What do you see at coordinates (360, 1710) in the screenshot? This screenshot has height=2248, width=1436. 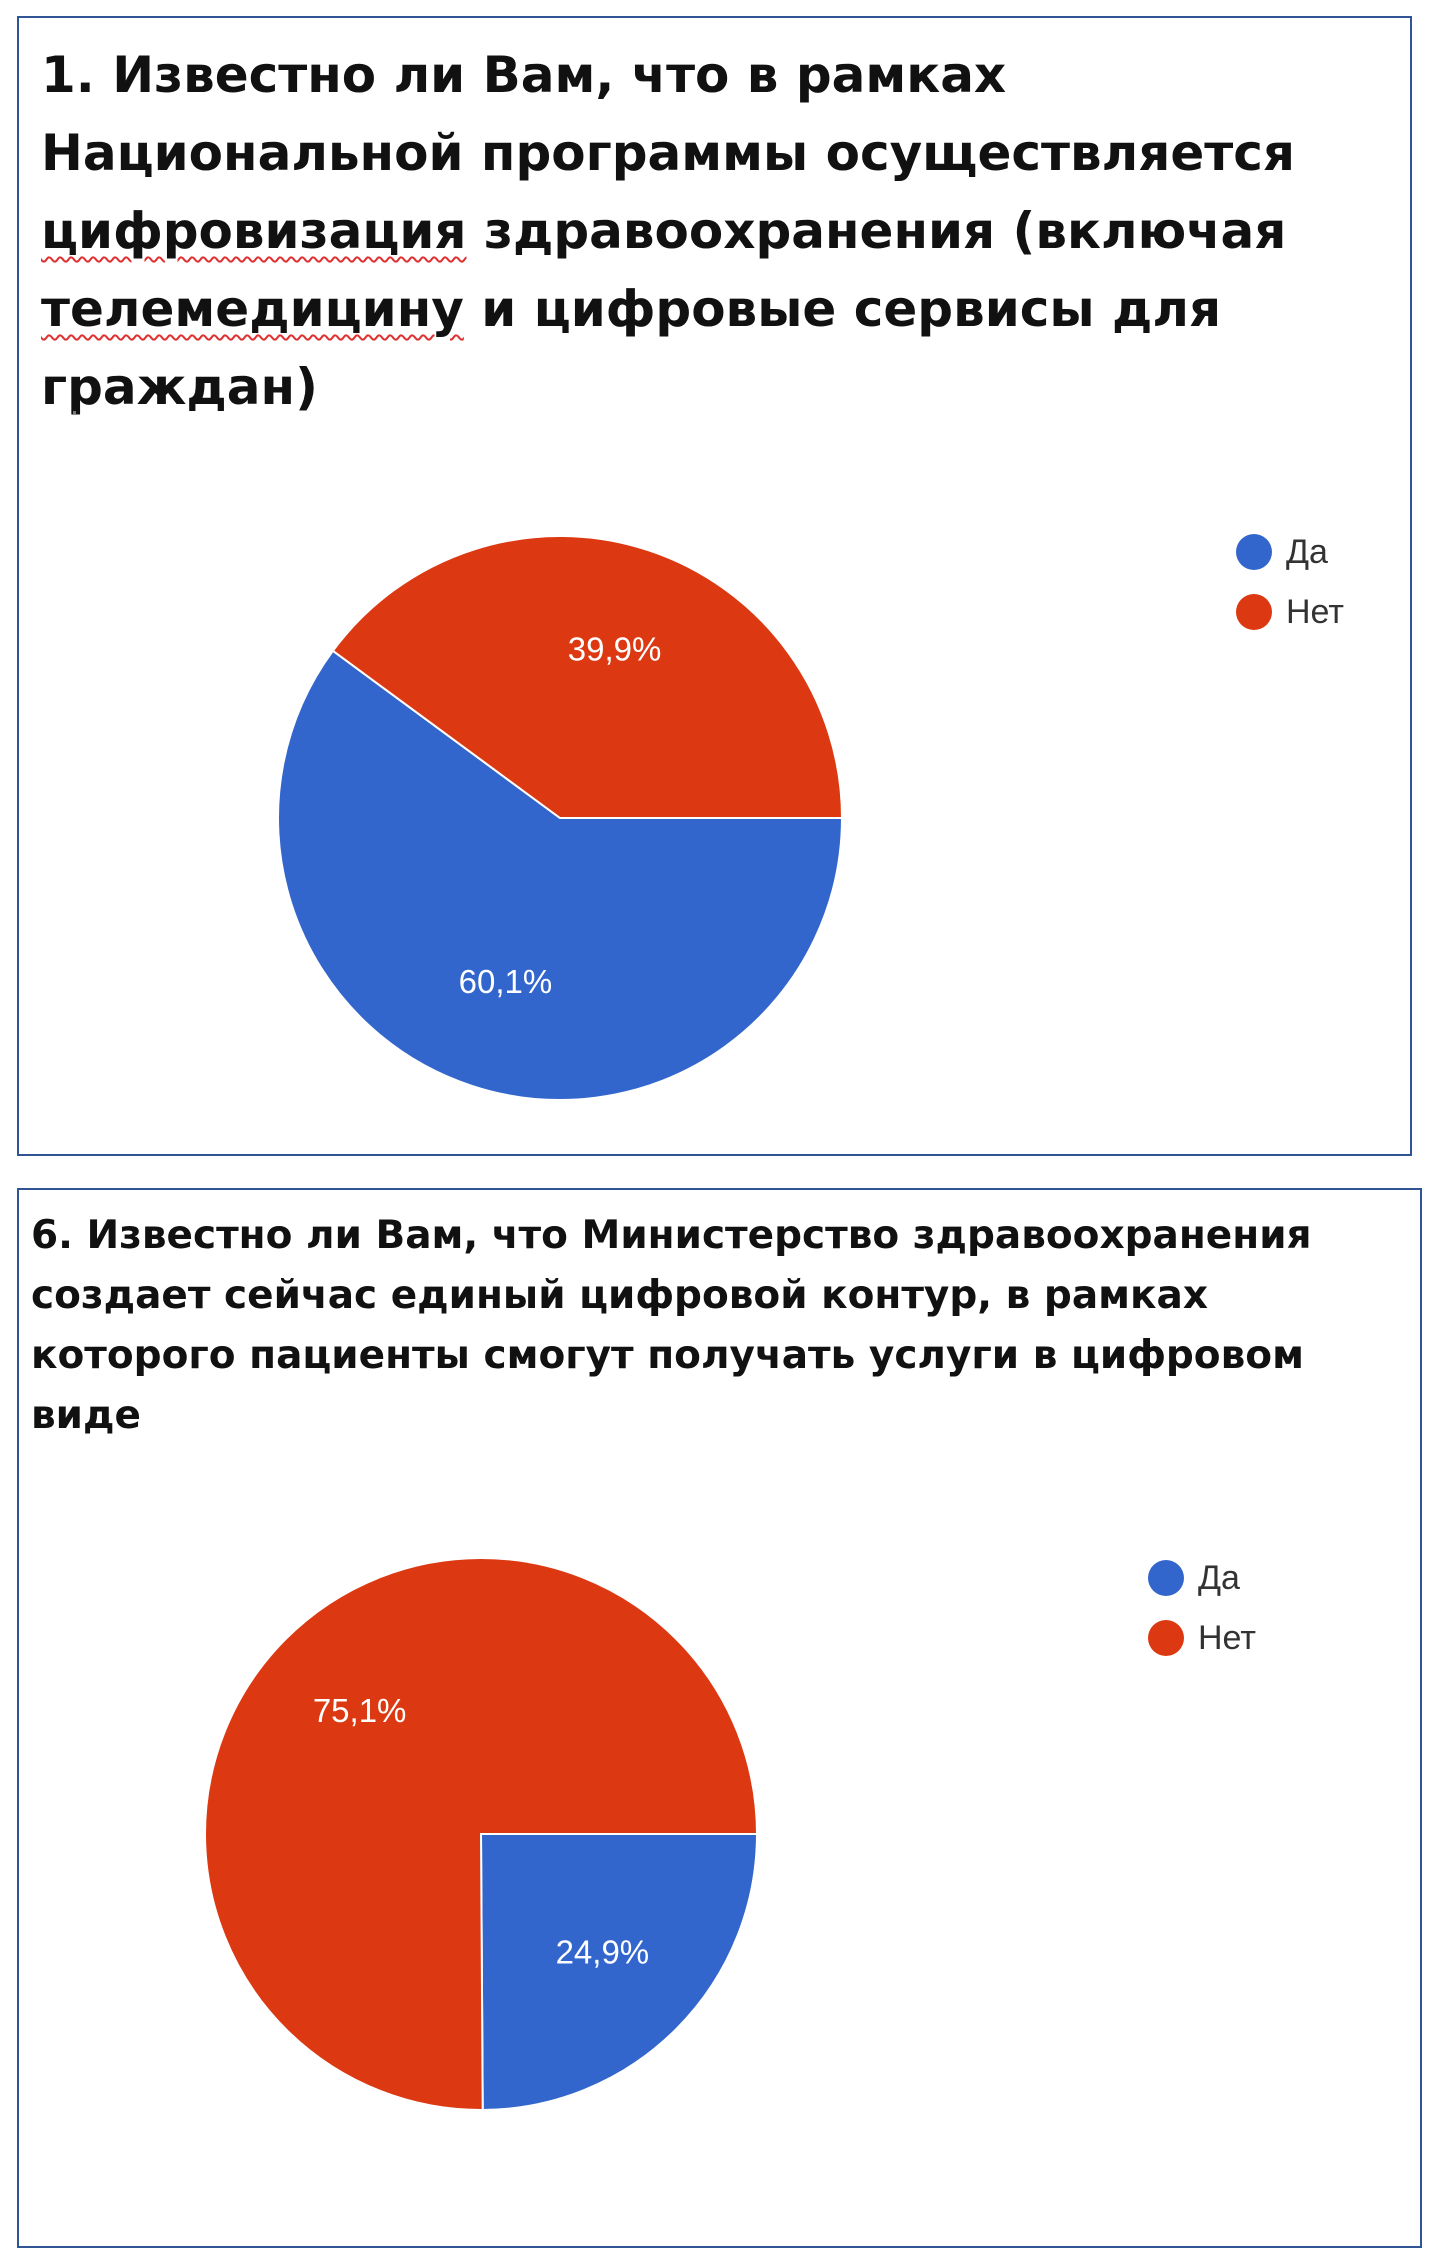 I see `slice-label-no: 75,1%` at bounding box center [360, 1710].